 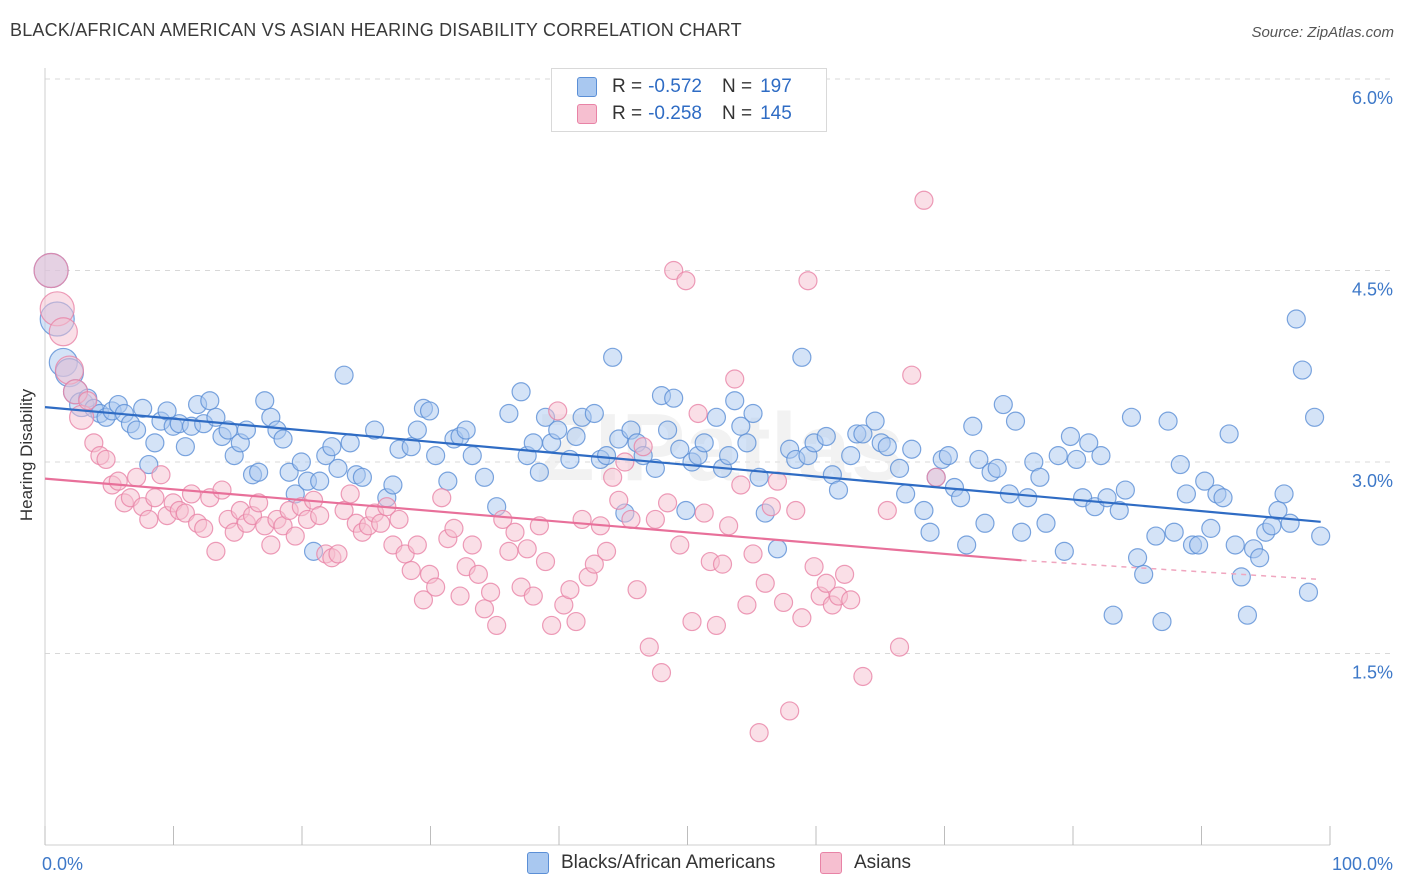 What do you see at coordinates (684, 87) in the screenshot?
I see `legend-row-blacks: R = -0.572 N = 197` at bounding box center [684, 87].